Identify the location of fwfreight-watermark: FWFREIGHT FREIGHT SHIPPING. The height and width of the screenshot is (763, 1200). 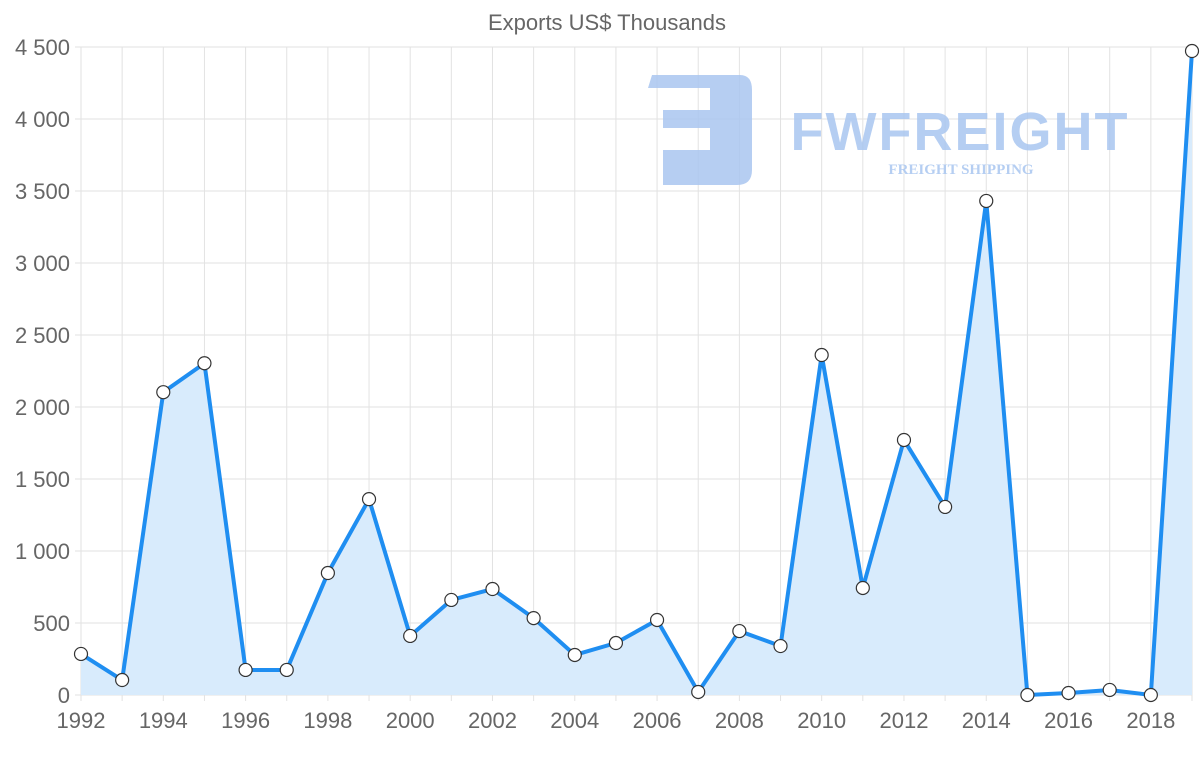
(889, 130).